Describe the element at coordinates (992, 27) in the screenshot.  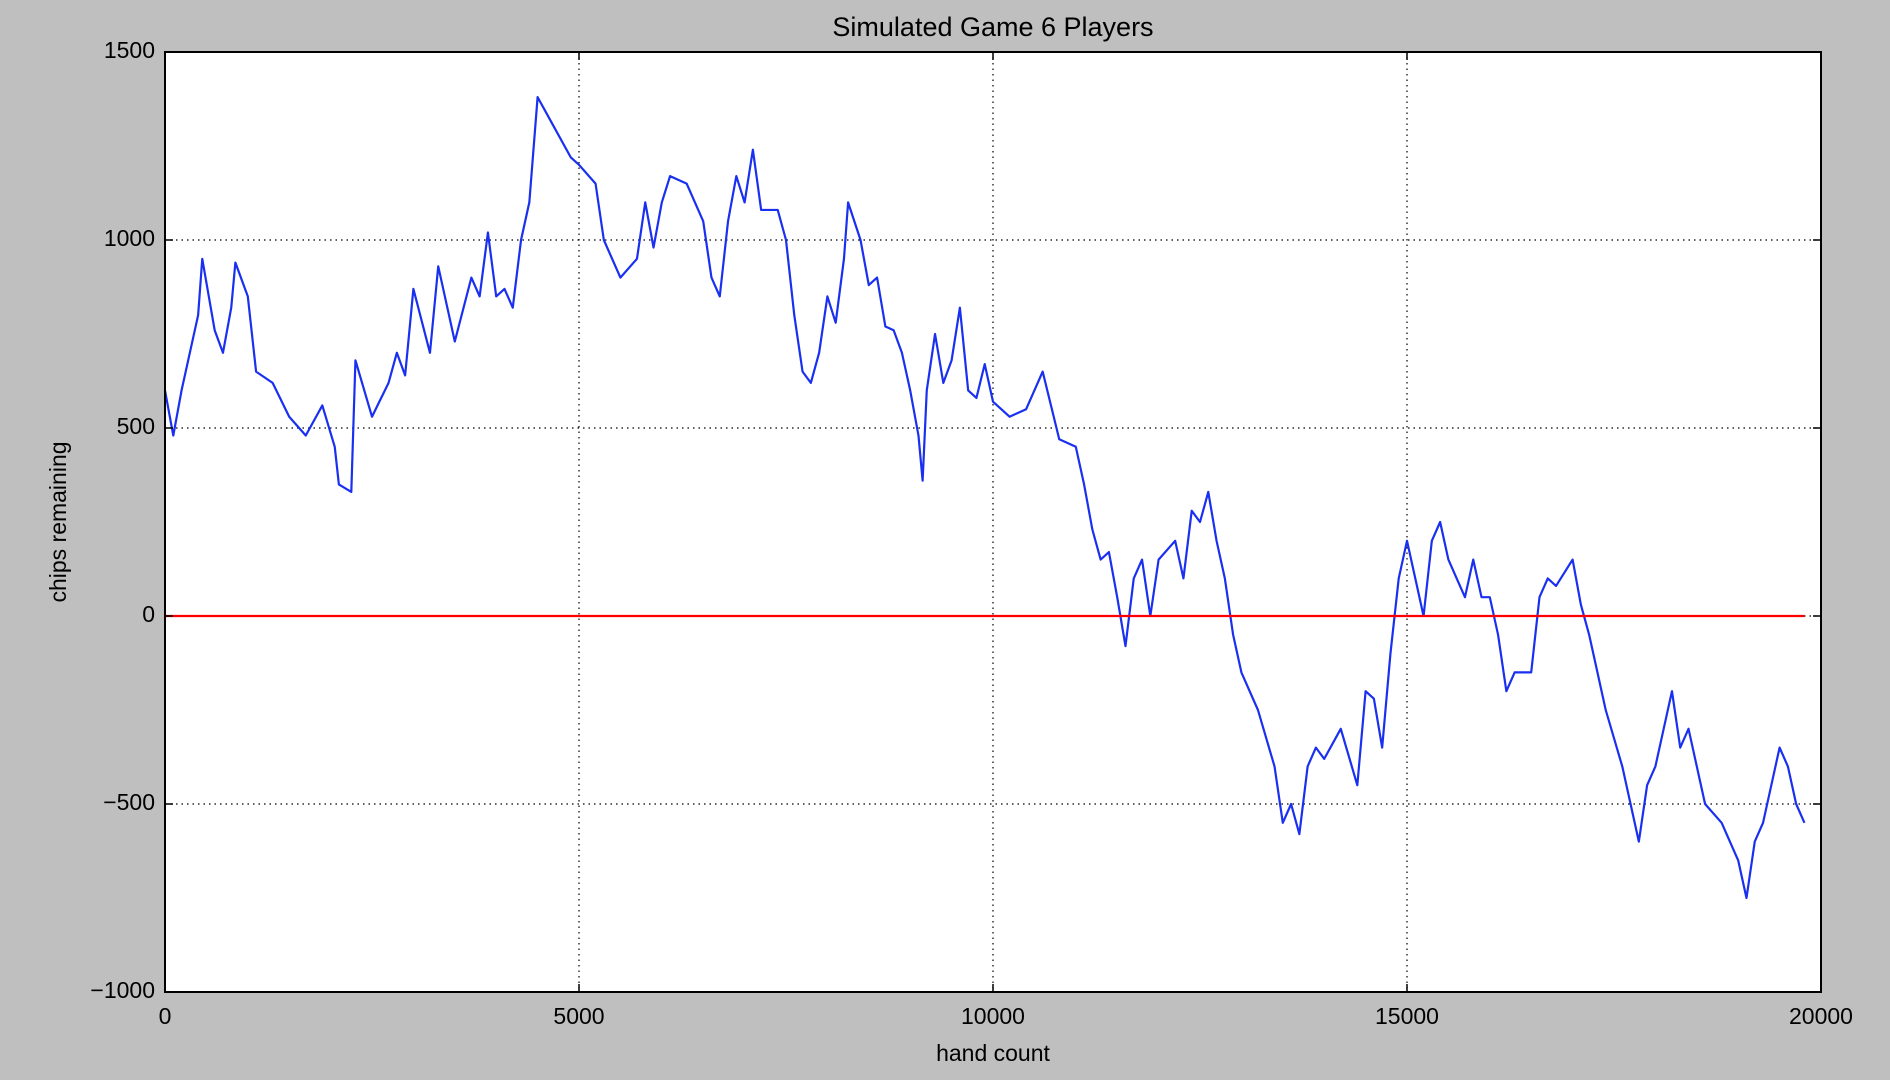
I see `chart-title: Simulated Game 6 Players` at that location.